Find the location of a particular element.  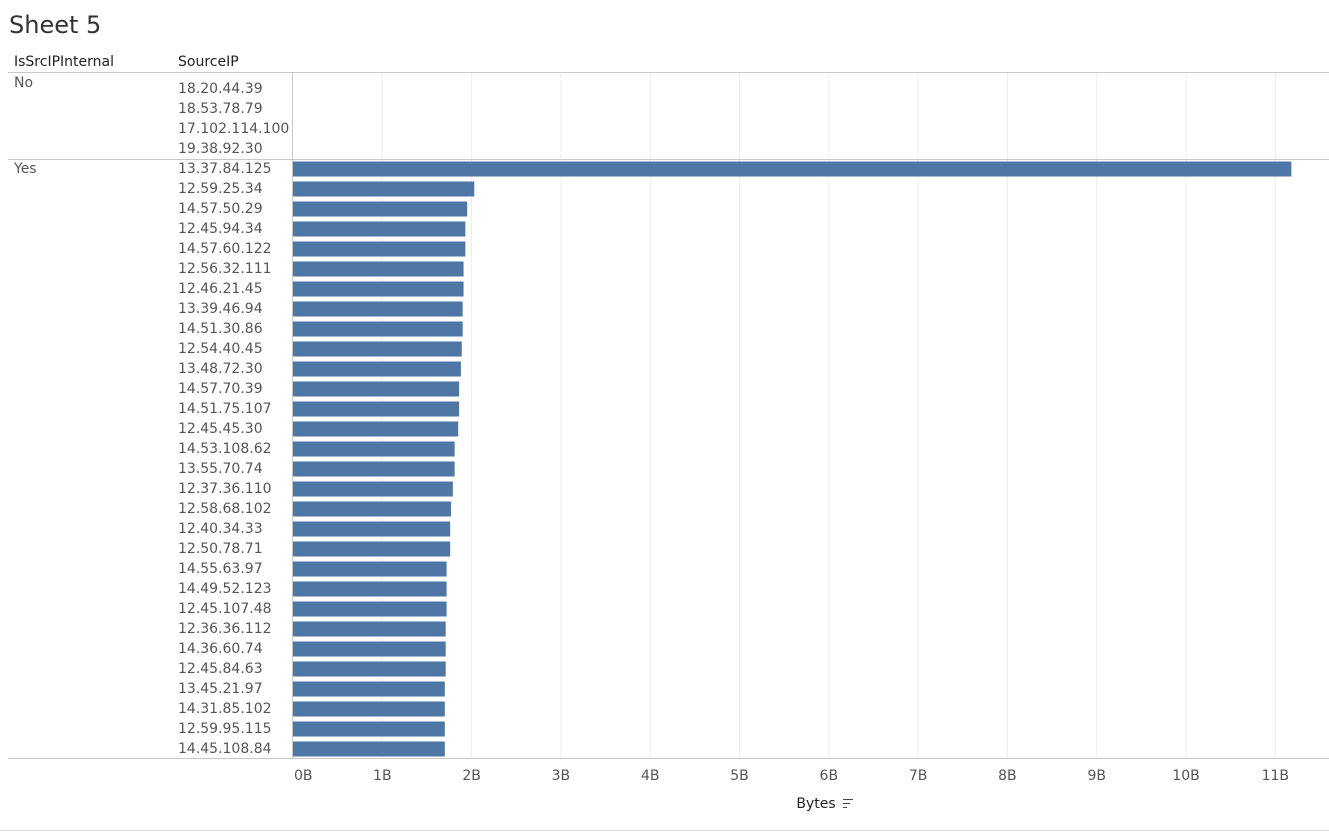

y-tick-label: 14.45.108.84 is located at coordinates (225, 749).